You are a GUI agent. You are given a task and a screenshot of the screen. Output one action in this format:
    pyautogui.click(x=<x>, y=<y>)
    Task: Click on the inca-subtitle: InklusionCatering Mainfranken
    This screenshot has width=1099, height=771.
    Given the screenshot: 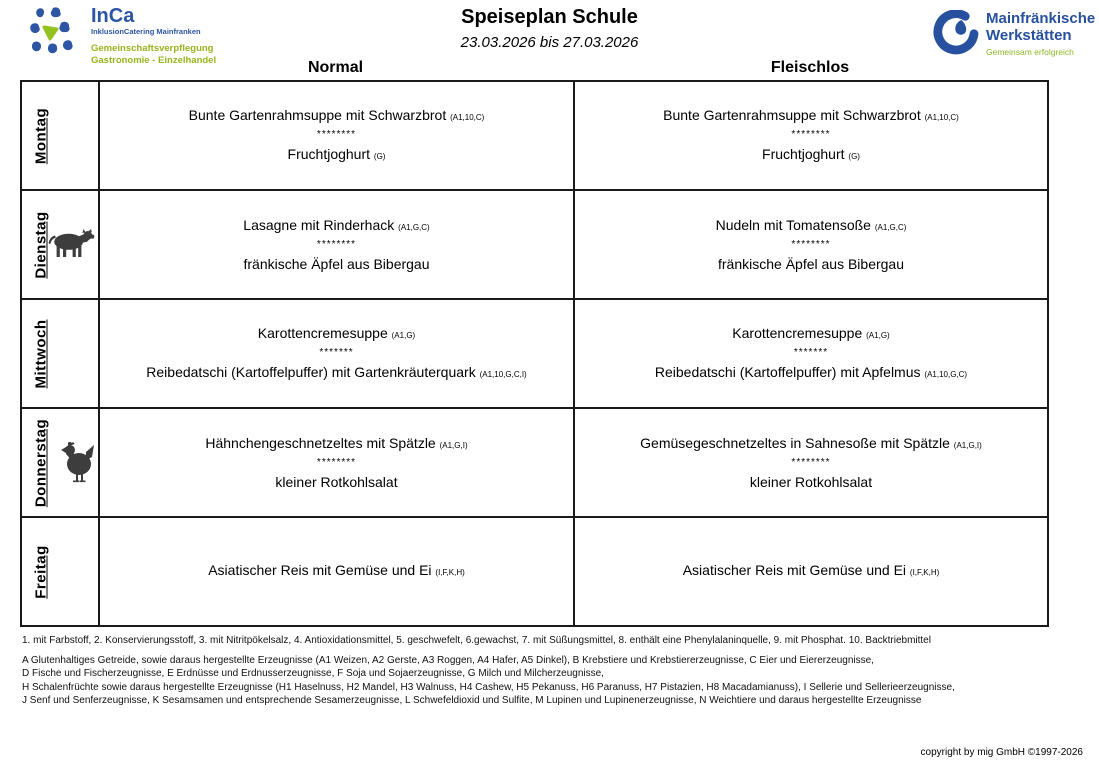 What is the action you would take?
    pyautogui.click(x=146, y=31)
    